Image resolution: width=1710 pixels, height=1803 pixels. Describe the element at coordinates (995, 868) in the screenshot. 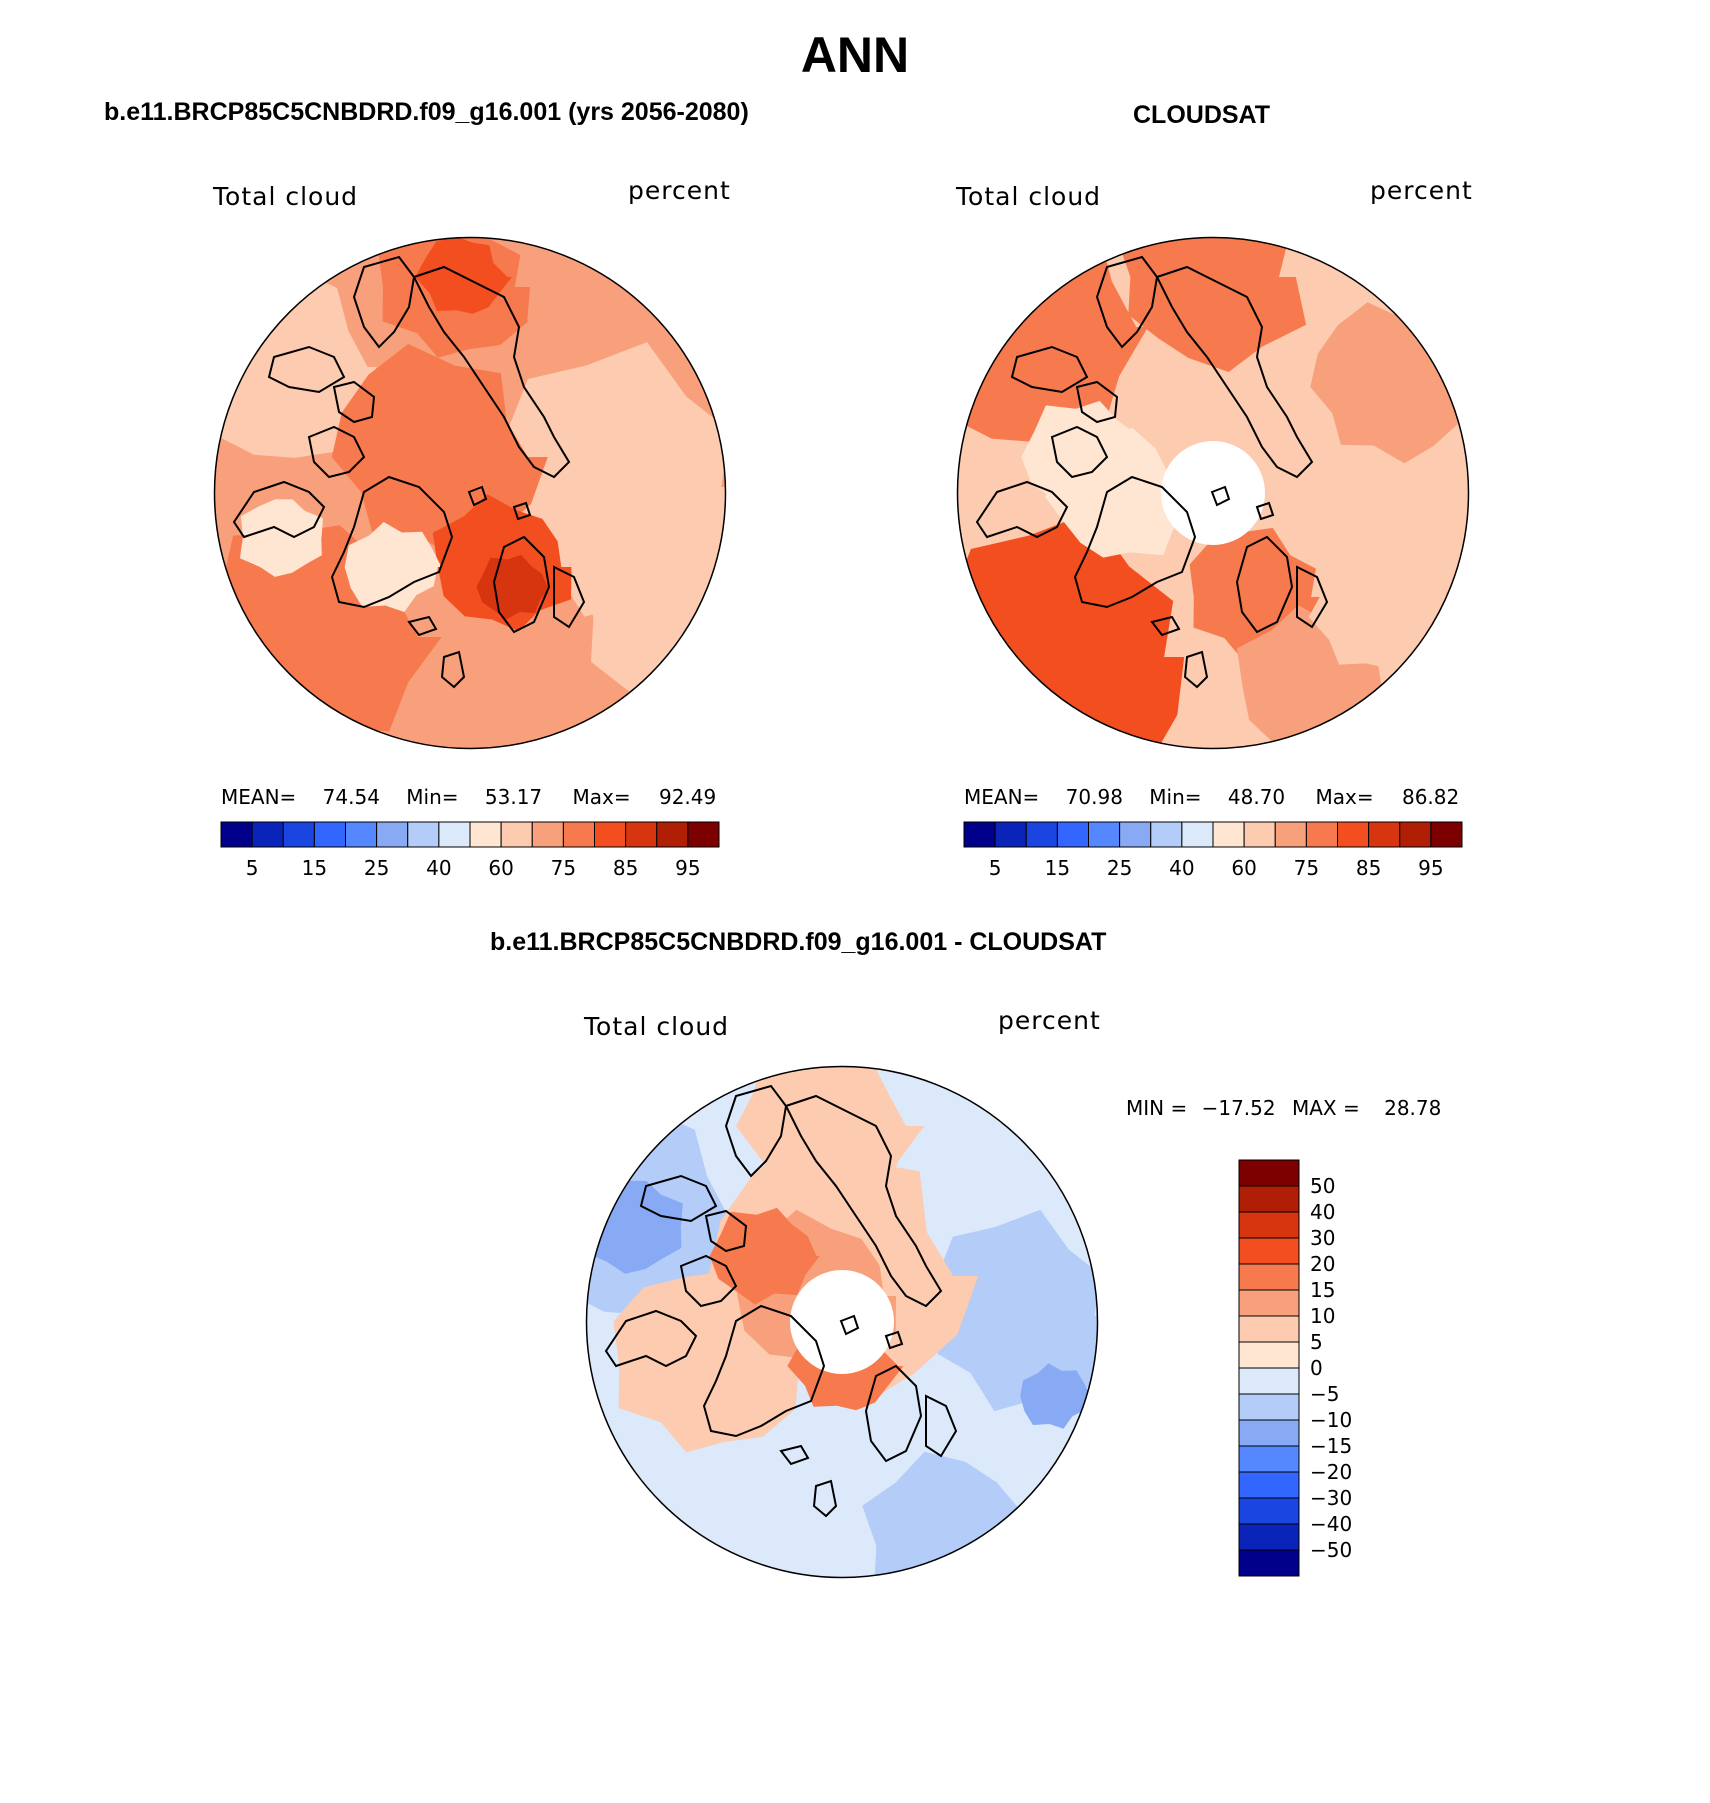

I see `panel-2-colorbar-tick: 5` at that location.